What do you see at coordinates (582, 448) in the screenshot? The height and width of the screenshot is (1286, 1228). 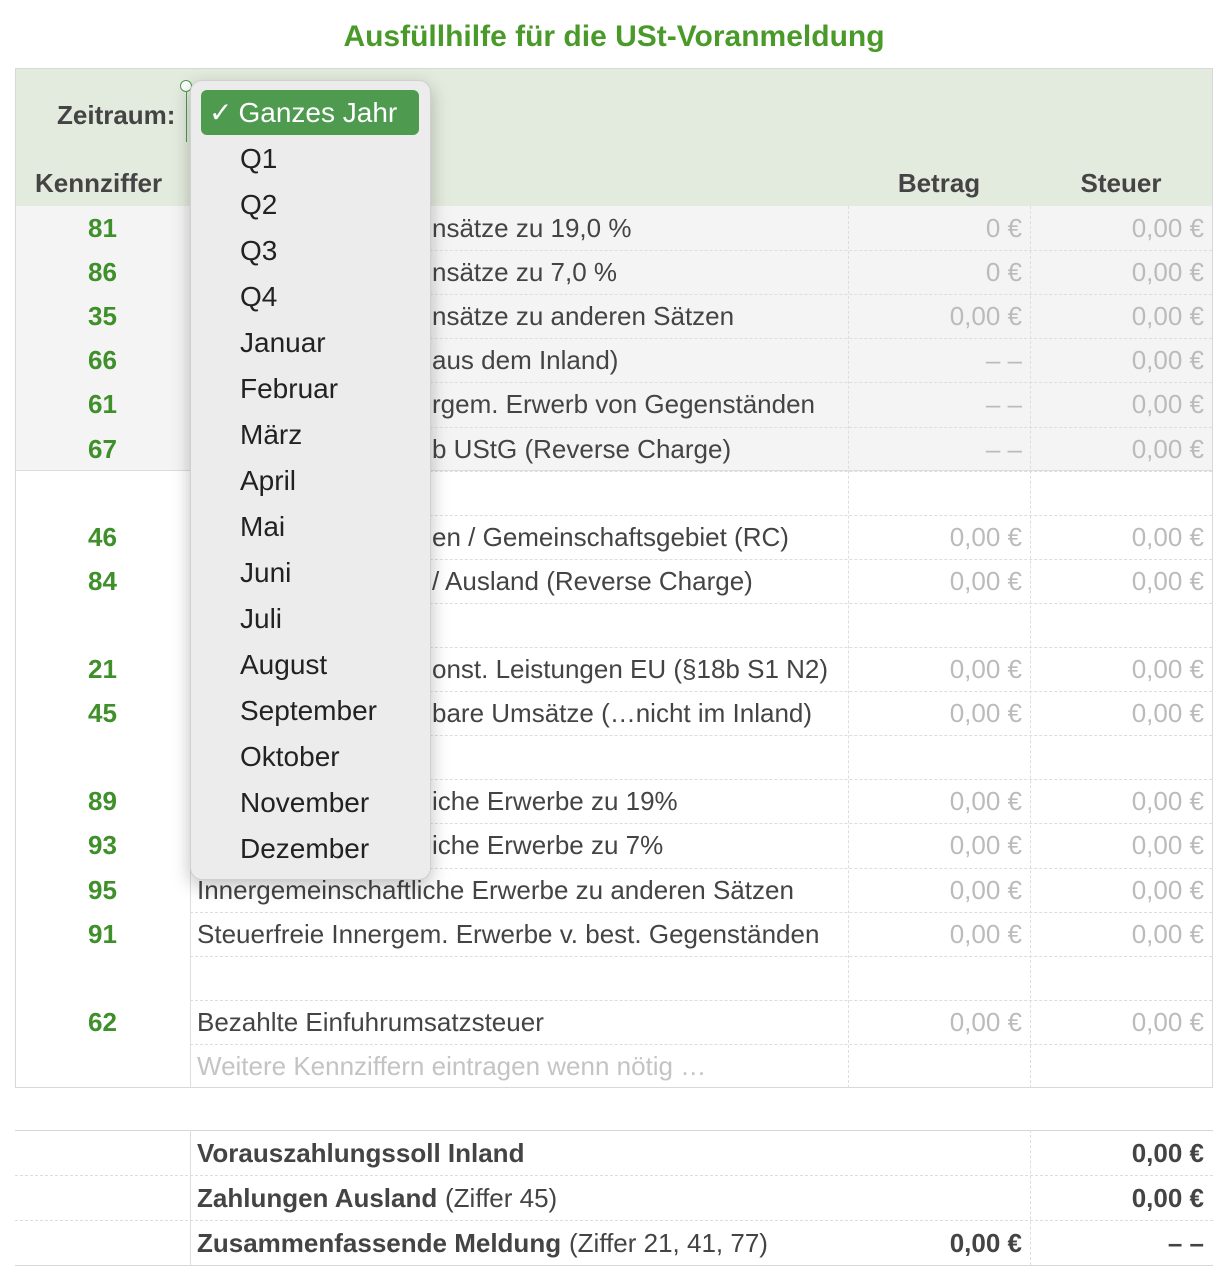 I see `row-label: b UStG (Reverse Charge)` at bounding box center [582, 448].